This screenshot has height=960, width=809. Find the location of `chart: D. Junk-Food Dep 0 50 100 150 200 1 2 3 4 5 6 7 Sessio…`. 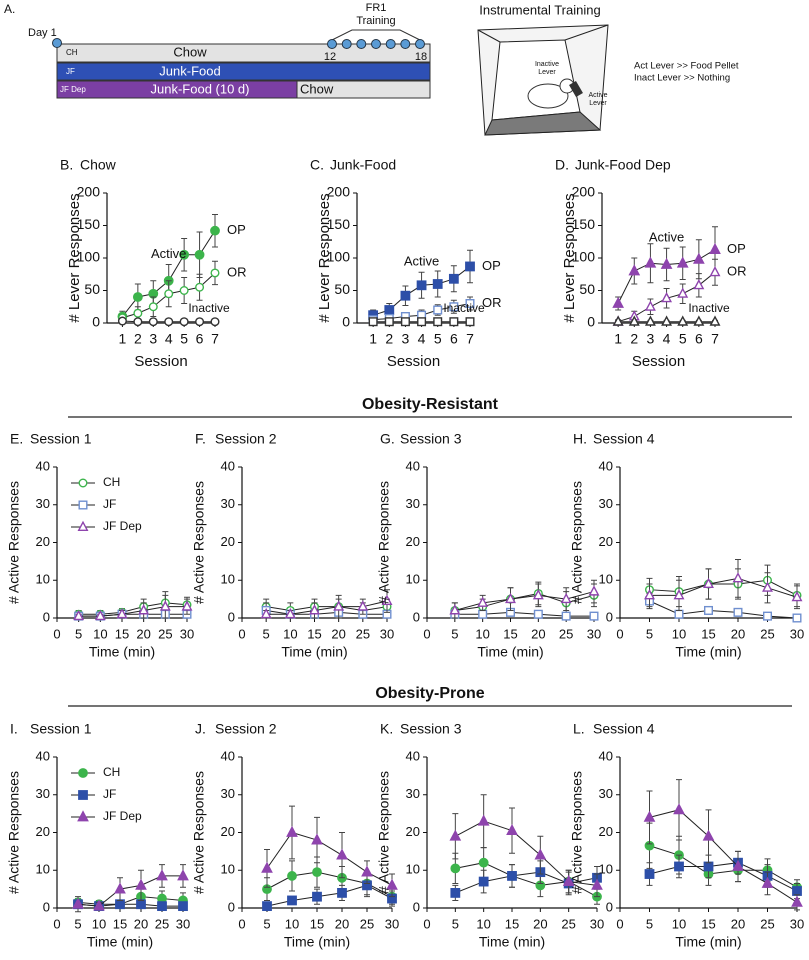

chart: D. Junk-Food Dep 0 50 100 150 200 1 2 3 4 5 6 7 Sessio… is located at coordinates (651, 263).